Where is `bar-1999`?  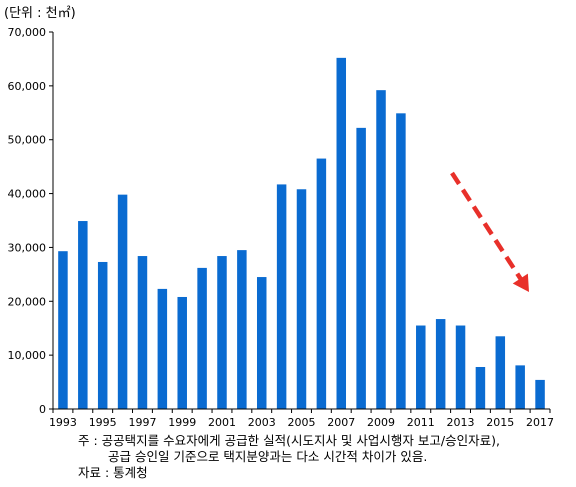
bar-1999 is located at coordinates (182, 352).